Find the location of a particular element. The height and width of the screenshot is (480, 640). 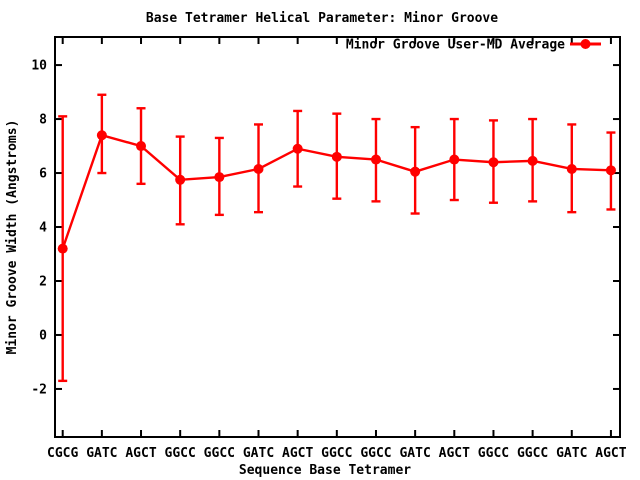

legend-marker-sample is located at coordinates (585, 44).